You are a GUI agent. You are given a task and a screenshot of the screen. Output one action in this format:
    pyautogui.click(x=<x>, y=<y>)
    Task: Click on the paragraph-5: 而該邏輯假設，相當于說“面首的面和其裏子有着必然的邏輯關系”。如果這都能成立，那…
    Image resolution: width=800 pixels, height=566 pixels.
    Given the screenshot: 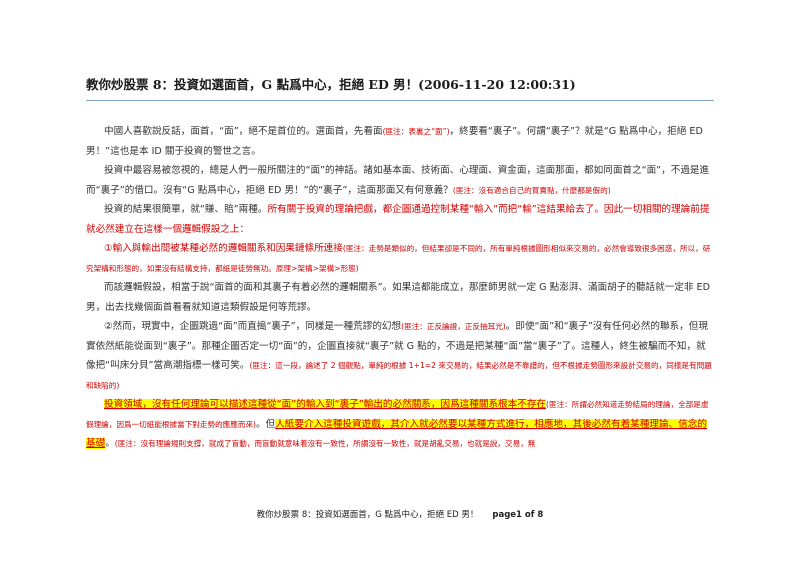 What is the action you would take?
    pyautogui.click(x=400, y=297)
    